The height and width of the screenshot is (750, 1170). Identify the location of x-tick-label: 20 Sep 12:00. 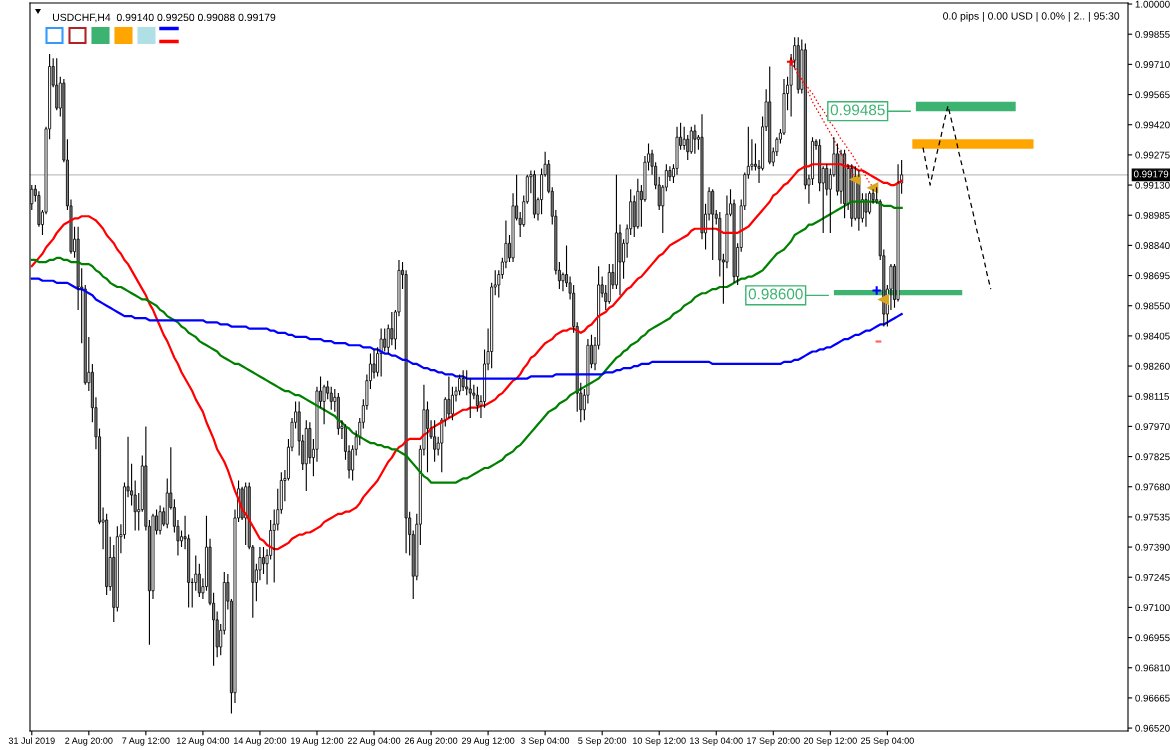
(830, 741).